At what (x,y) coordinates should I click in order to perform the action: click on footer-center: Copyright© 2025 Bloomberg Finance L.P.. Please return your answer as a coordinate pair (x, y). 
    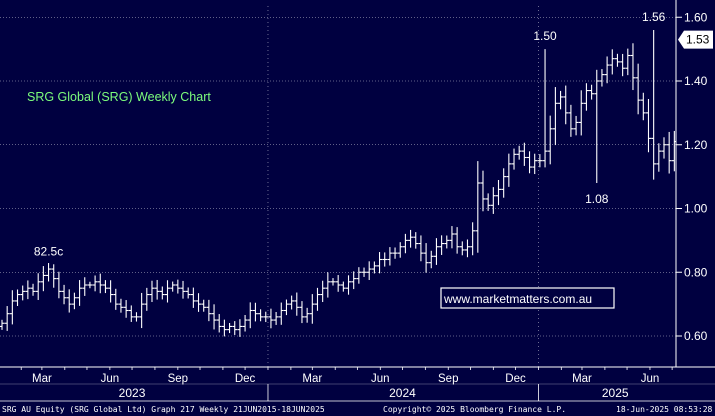
    Looking at the image, I should click on (474, 409).